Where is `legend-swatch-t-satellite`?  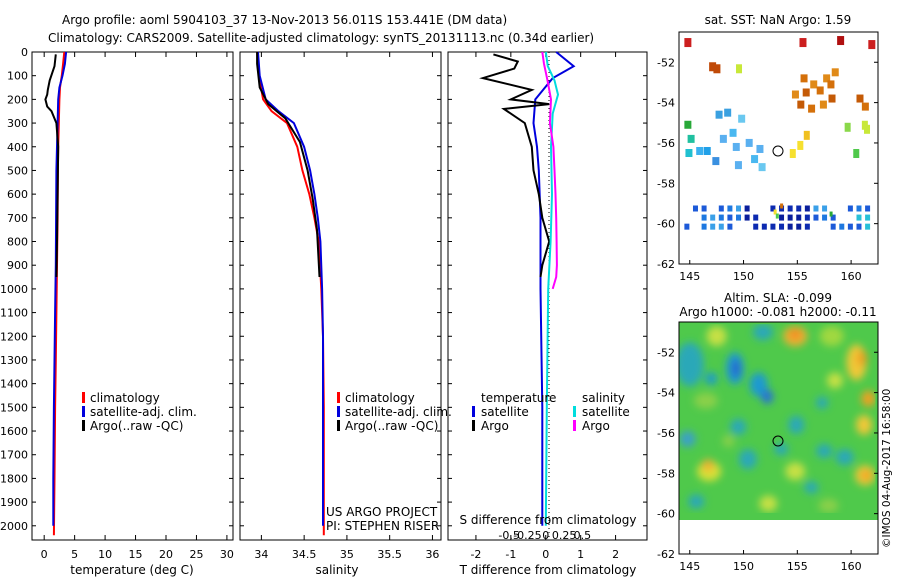 legend-swatch-t-satellite is located at coordinates (473, 411).